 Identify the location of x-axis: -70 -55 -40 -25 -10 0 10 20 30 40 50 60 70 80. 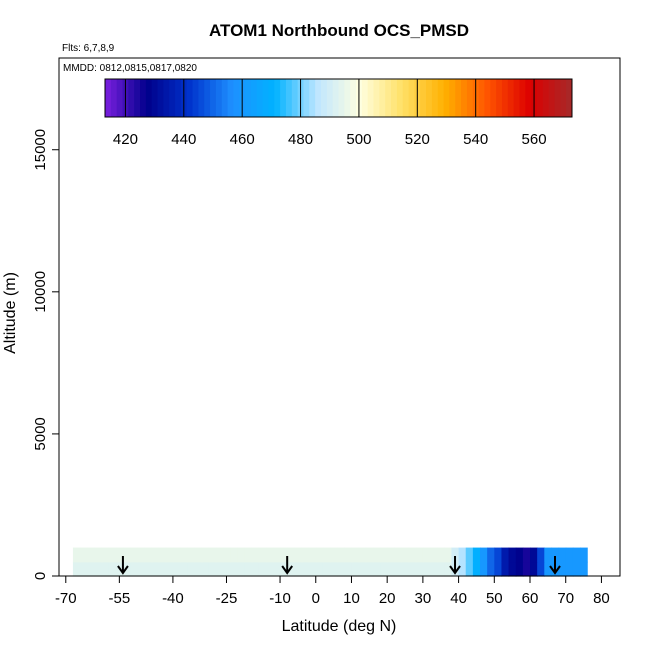
(332, 591).